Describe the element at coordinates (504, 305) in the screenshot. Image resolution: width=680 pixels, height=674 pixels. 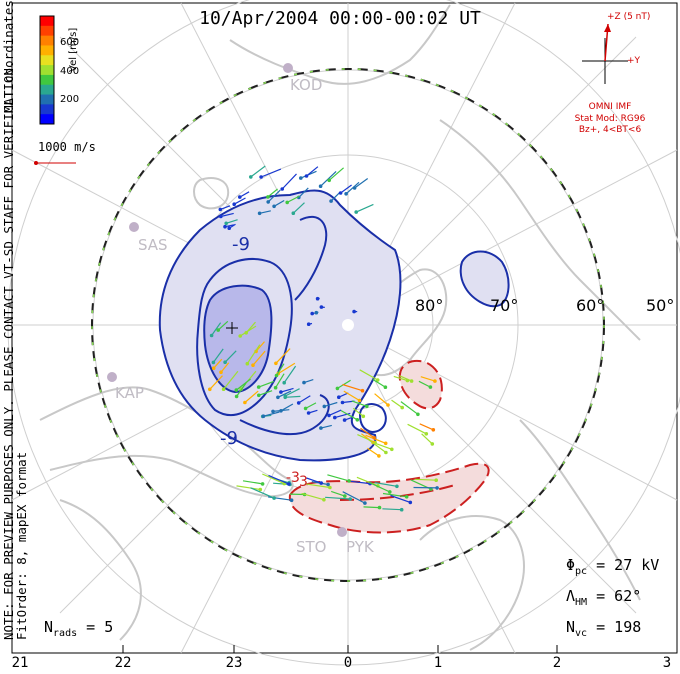
I see `lat-label-70: 70°` at that location.